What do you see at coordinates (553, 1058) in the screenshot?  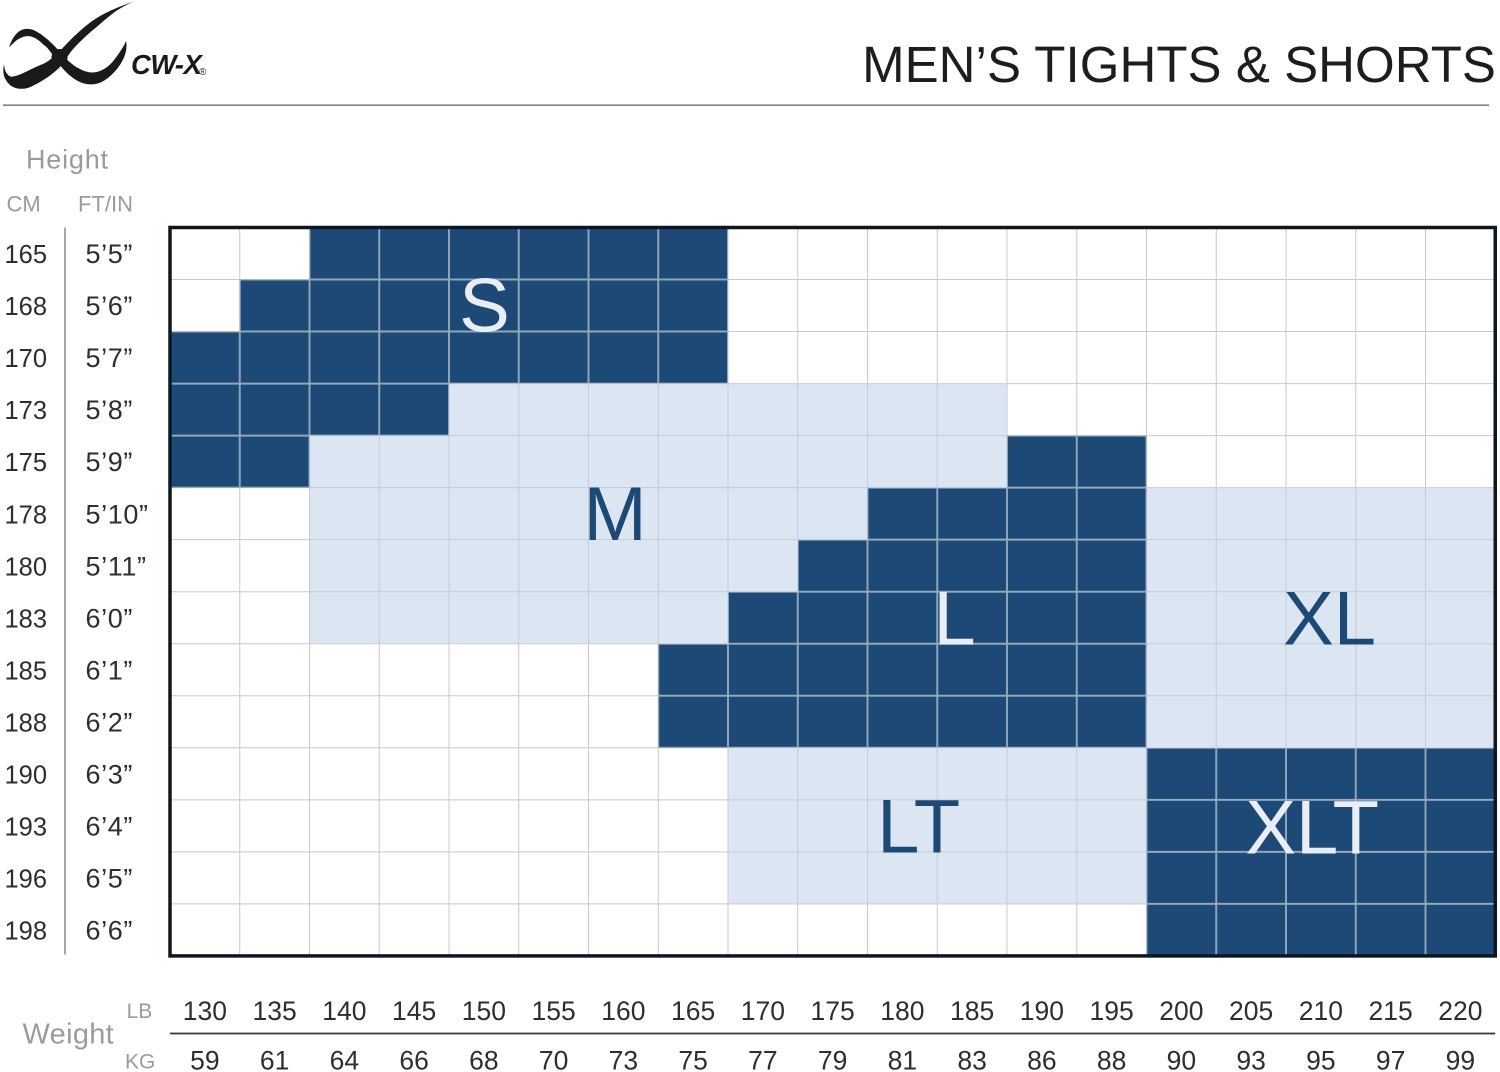 I see `svg-text: 70` at bounding box center [553, 1058].